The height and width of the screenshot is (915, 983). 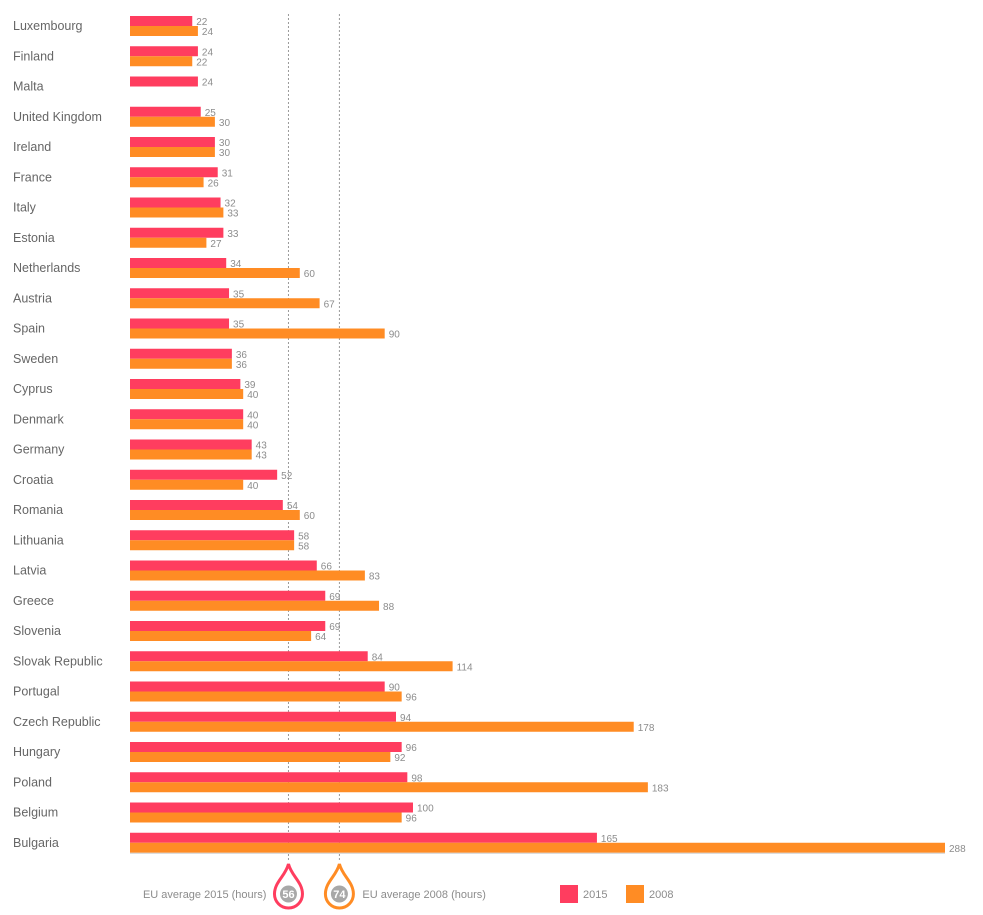 What do you see at coordinates (957, 849) in the screenshot?
I see `value-label-bulgaria-2008: 288` at bounding box center [957, 849].